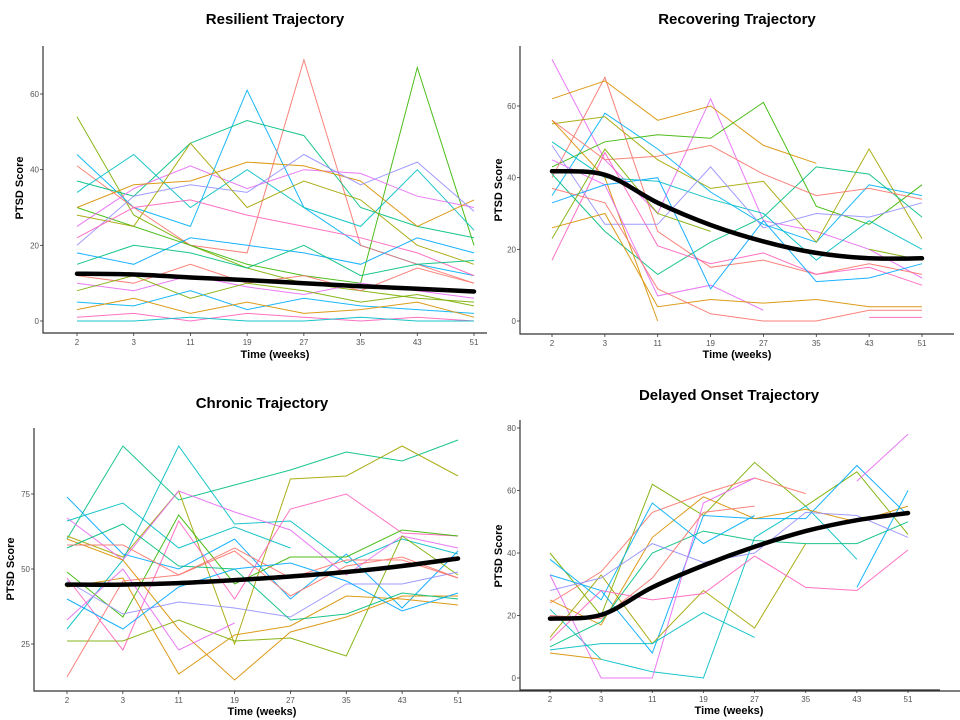  I want to click on participant-line-p3, so click(729, 559).